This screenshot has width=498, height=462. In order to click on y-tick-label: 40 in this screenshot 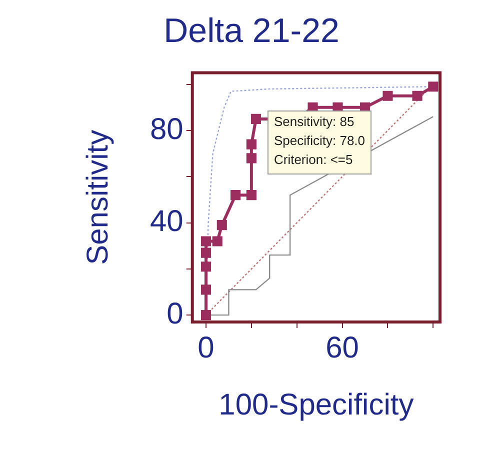, I will do `click(167, 221)`.